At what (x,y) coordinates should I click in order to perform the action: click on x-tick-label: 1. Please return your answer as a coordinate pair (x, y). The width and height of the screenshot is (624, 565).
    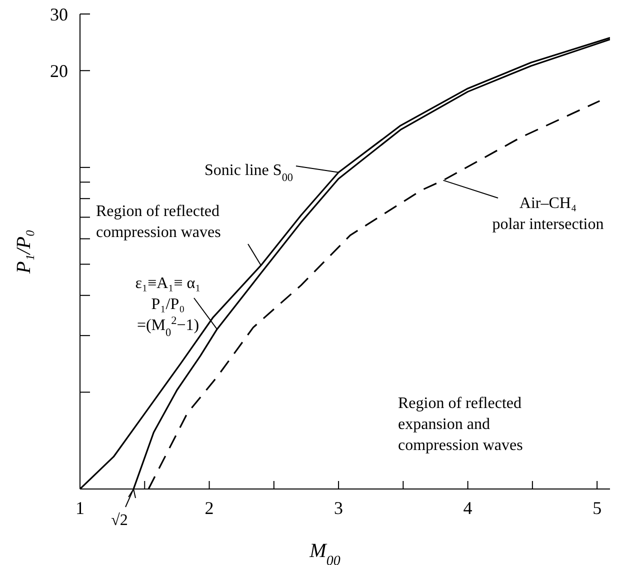
    Looking at the image, I should click on (80, 508).